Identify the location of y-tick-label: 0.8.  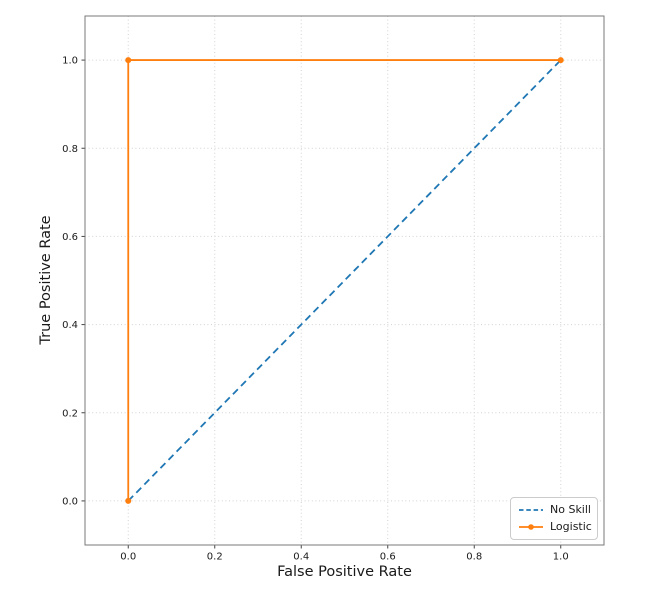
(70, 149).